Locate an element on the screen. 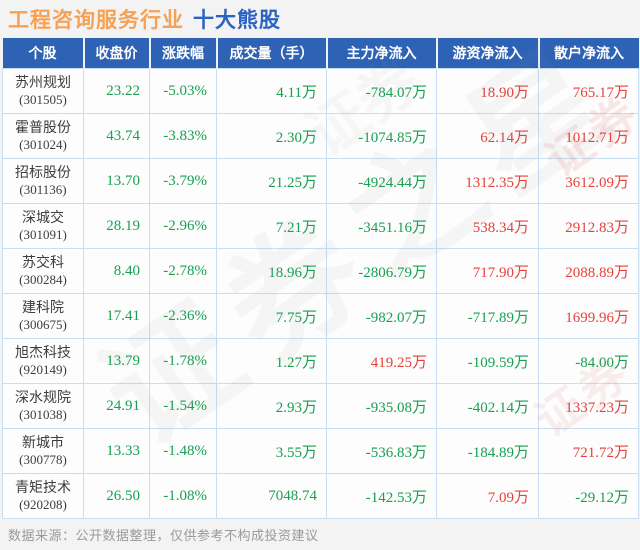 The height and width of the screenshot is (550, 640). stock-cell: 新城市 (300778) is located at coordinates (43, 451).